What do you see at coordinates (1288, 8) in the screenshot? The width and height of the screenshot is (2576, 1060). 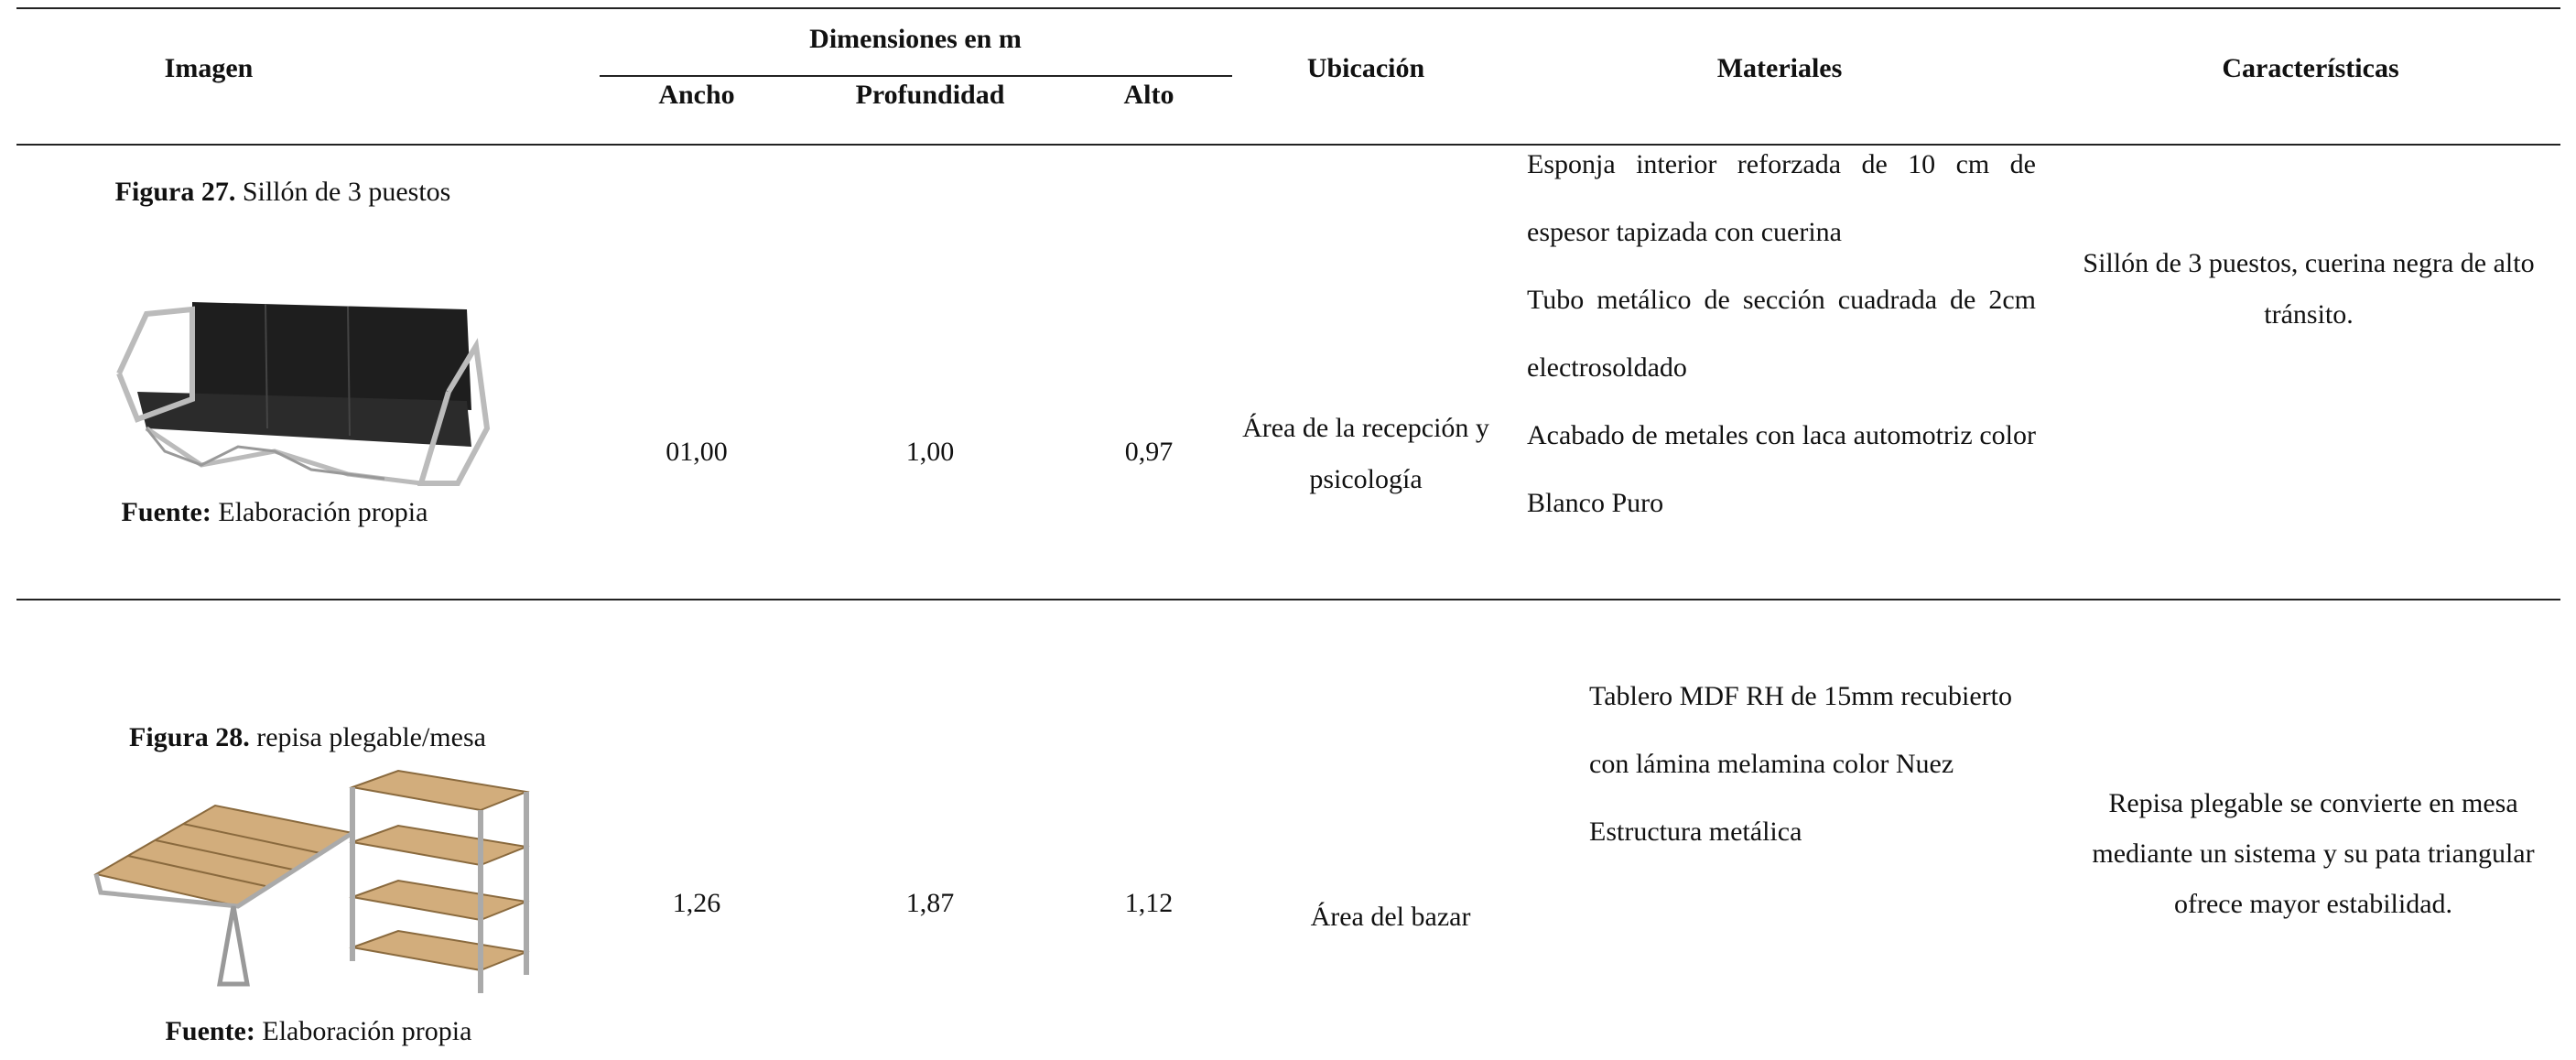 I see `top-rule` at bounding box center [1288, 8].